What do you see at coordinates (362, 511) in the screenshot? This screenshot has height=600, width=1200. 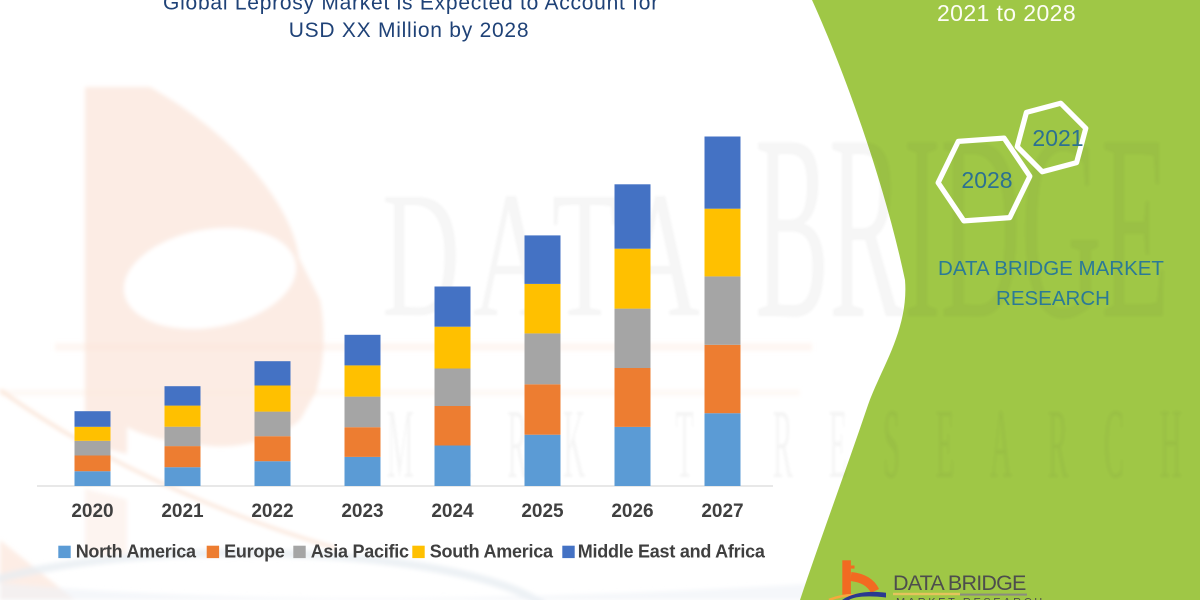 I see `svg-text: 2023` at bounding box center [362, 511].